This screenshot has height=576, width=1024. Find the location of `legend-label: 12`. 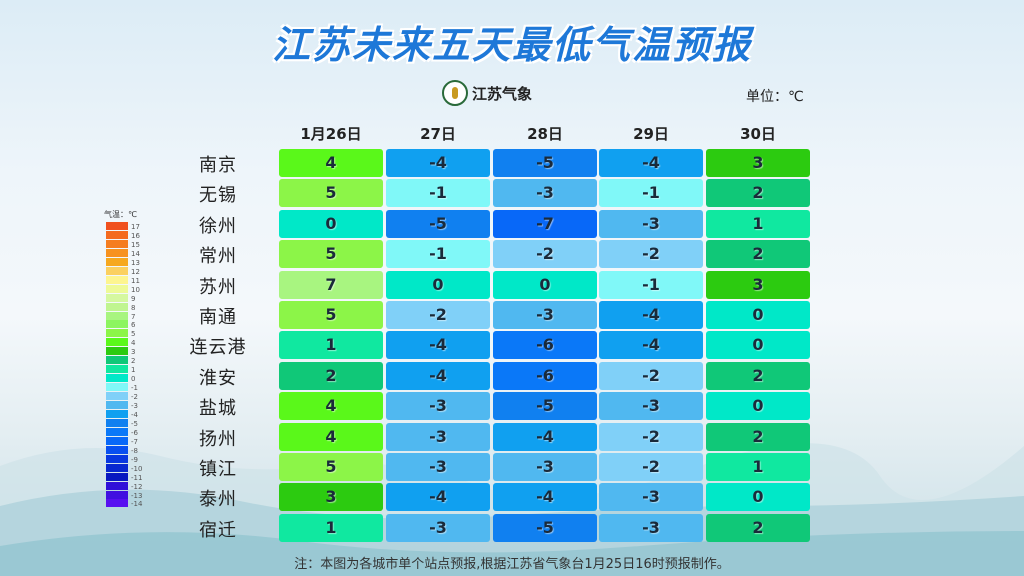

legend-label: 12 is located at coordinates (135, 271).